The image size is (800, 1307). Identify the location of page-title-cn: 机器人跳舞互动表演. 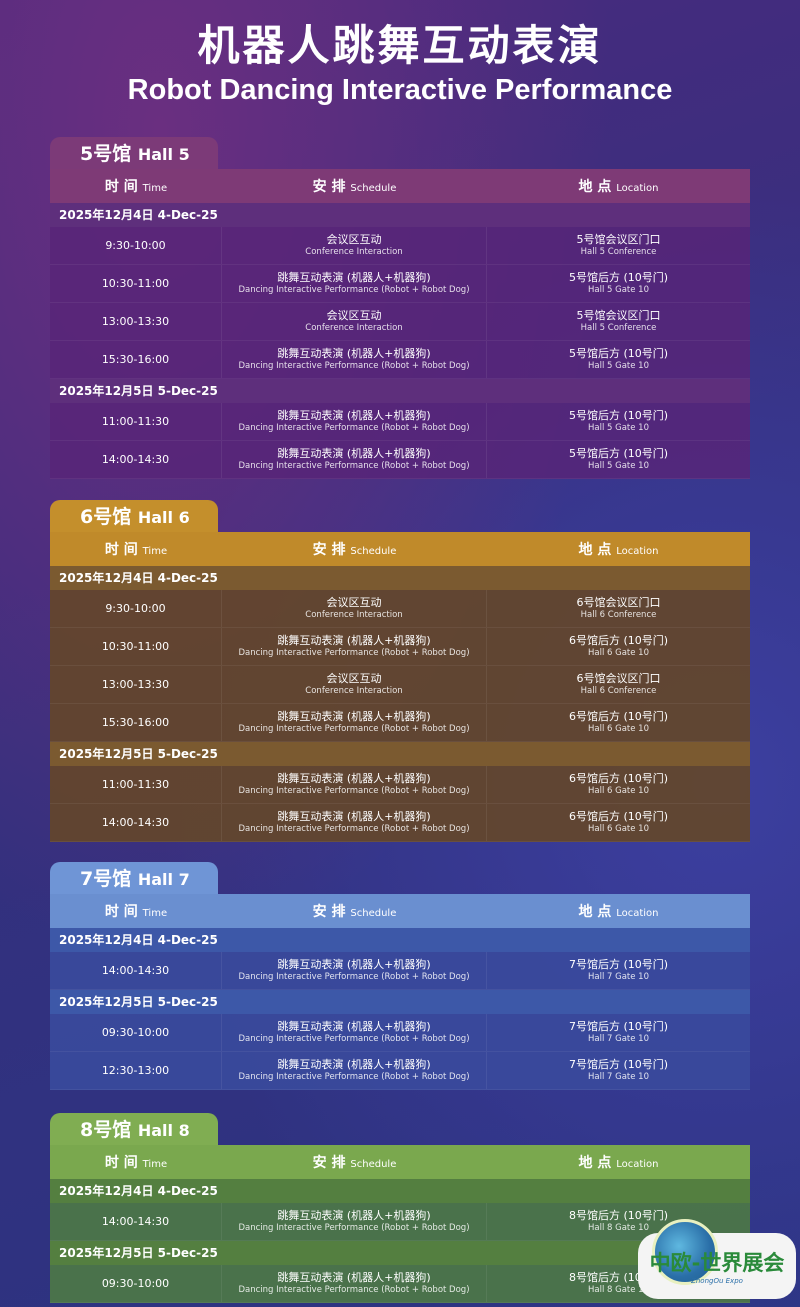
(400, 45).